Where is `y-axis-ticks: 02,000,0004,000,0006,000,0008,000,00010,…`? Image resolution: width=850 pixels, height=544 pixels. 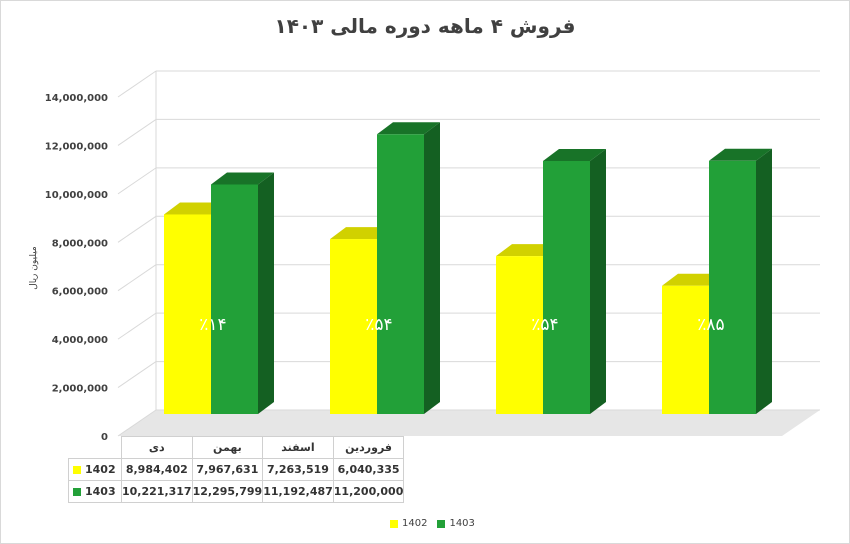
y-axis-ticks: 02,000,0004,000,0006,000,0008,000,00010,… is located at coordinates (76, 268).